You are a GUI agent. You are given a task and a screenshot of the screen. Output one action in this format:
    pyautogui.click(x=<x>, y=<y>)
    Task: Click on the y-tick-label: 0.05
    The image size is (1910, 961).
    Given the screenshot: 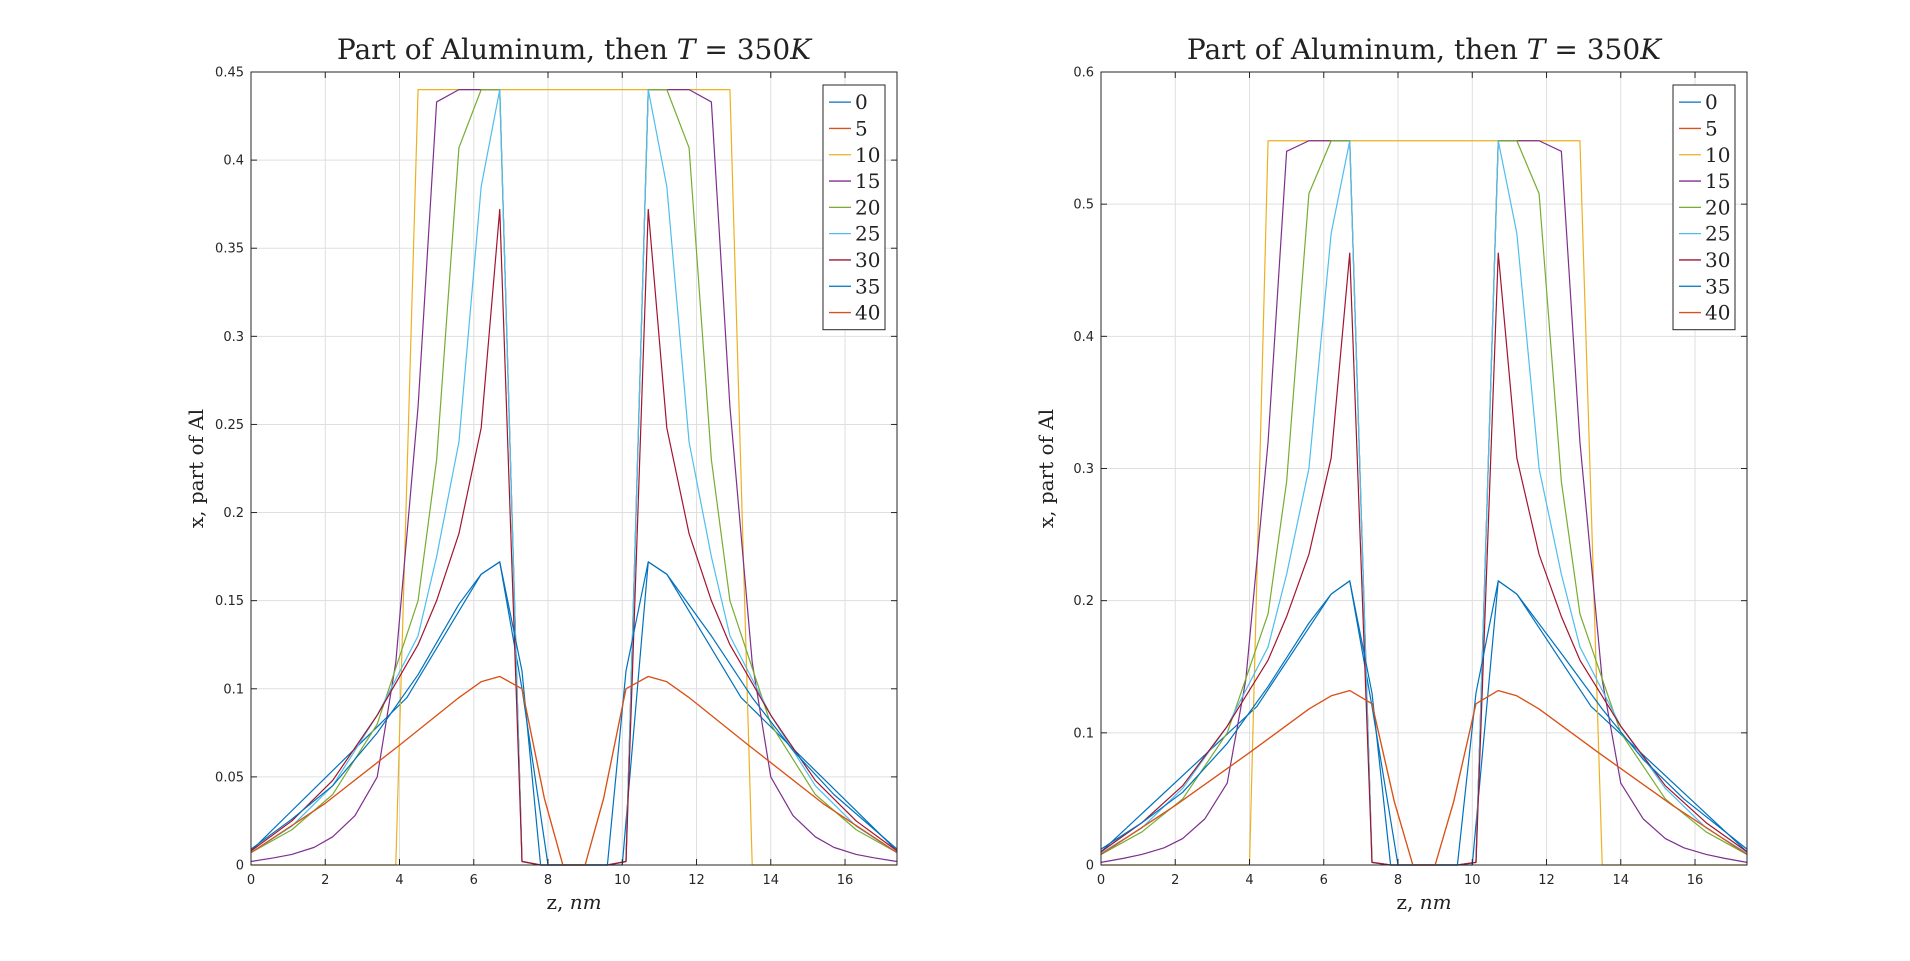 What is the action you would take?
    pyautogui.click(x=229, y=777)
    